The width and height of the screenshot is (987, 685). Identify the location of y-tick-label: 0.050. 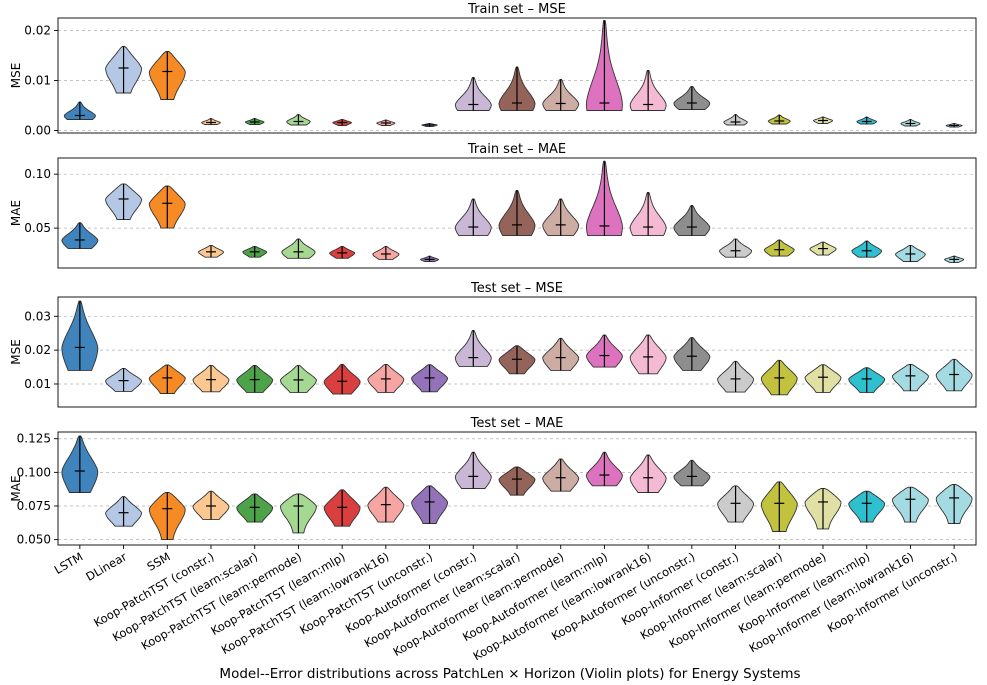
(34, 540).